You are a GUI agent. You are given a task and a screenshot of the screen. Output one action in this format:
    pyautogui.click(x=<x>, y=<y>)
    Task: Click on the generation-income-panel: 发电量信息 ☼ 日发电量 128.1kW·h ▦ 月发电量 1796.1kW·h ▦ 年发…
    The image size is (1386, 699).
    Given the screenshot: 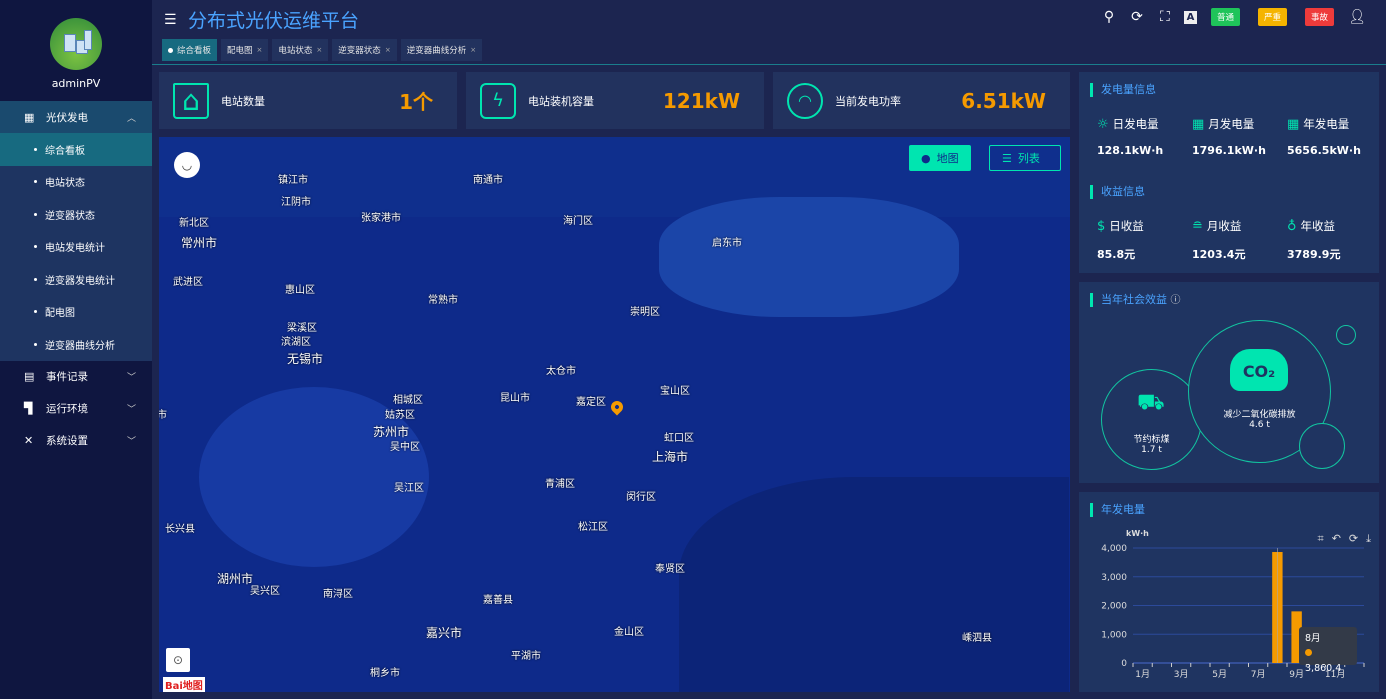 What is the action you would take?
    pyautogui.click(x=1229, y=172)
    